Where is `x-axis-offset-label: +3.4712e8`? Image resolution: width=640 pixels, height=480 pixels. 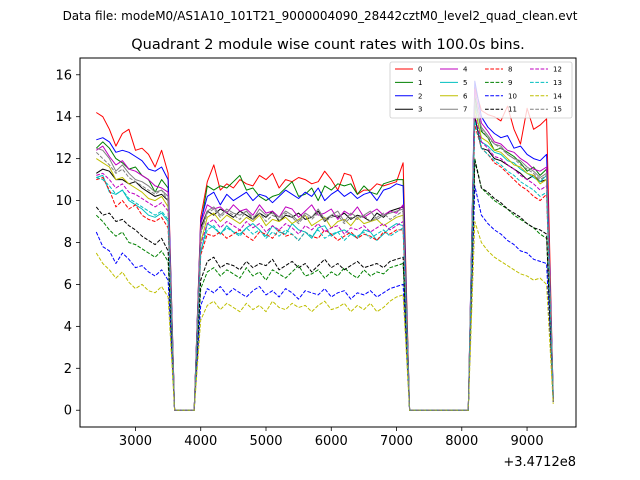 x-axis-offset-label: +3.4712e8 is located at coordinates (539, 462).